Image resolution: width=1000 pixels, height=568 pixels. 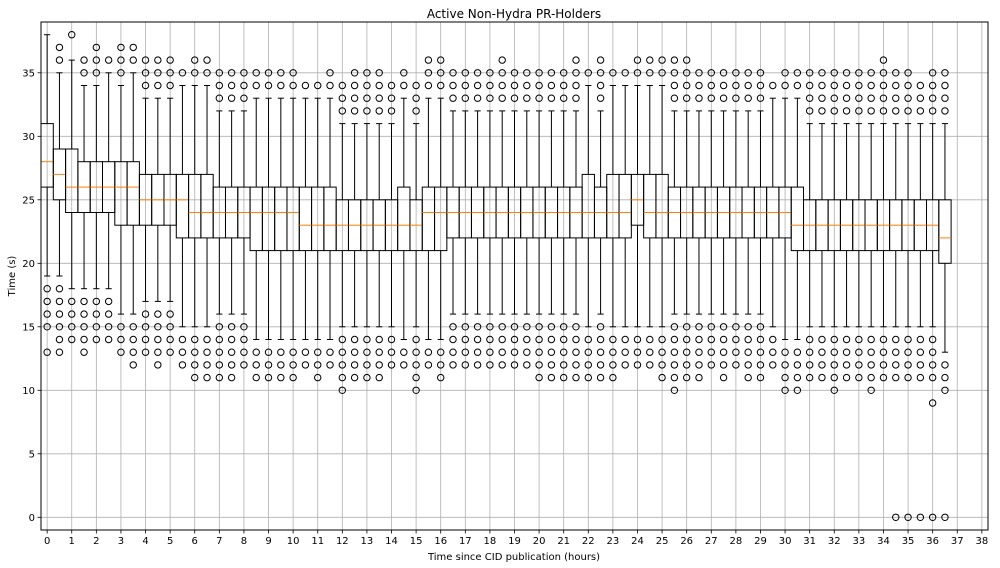 I want to click on x-tick-label: 8, so click(x=244, y=541).